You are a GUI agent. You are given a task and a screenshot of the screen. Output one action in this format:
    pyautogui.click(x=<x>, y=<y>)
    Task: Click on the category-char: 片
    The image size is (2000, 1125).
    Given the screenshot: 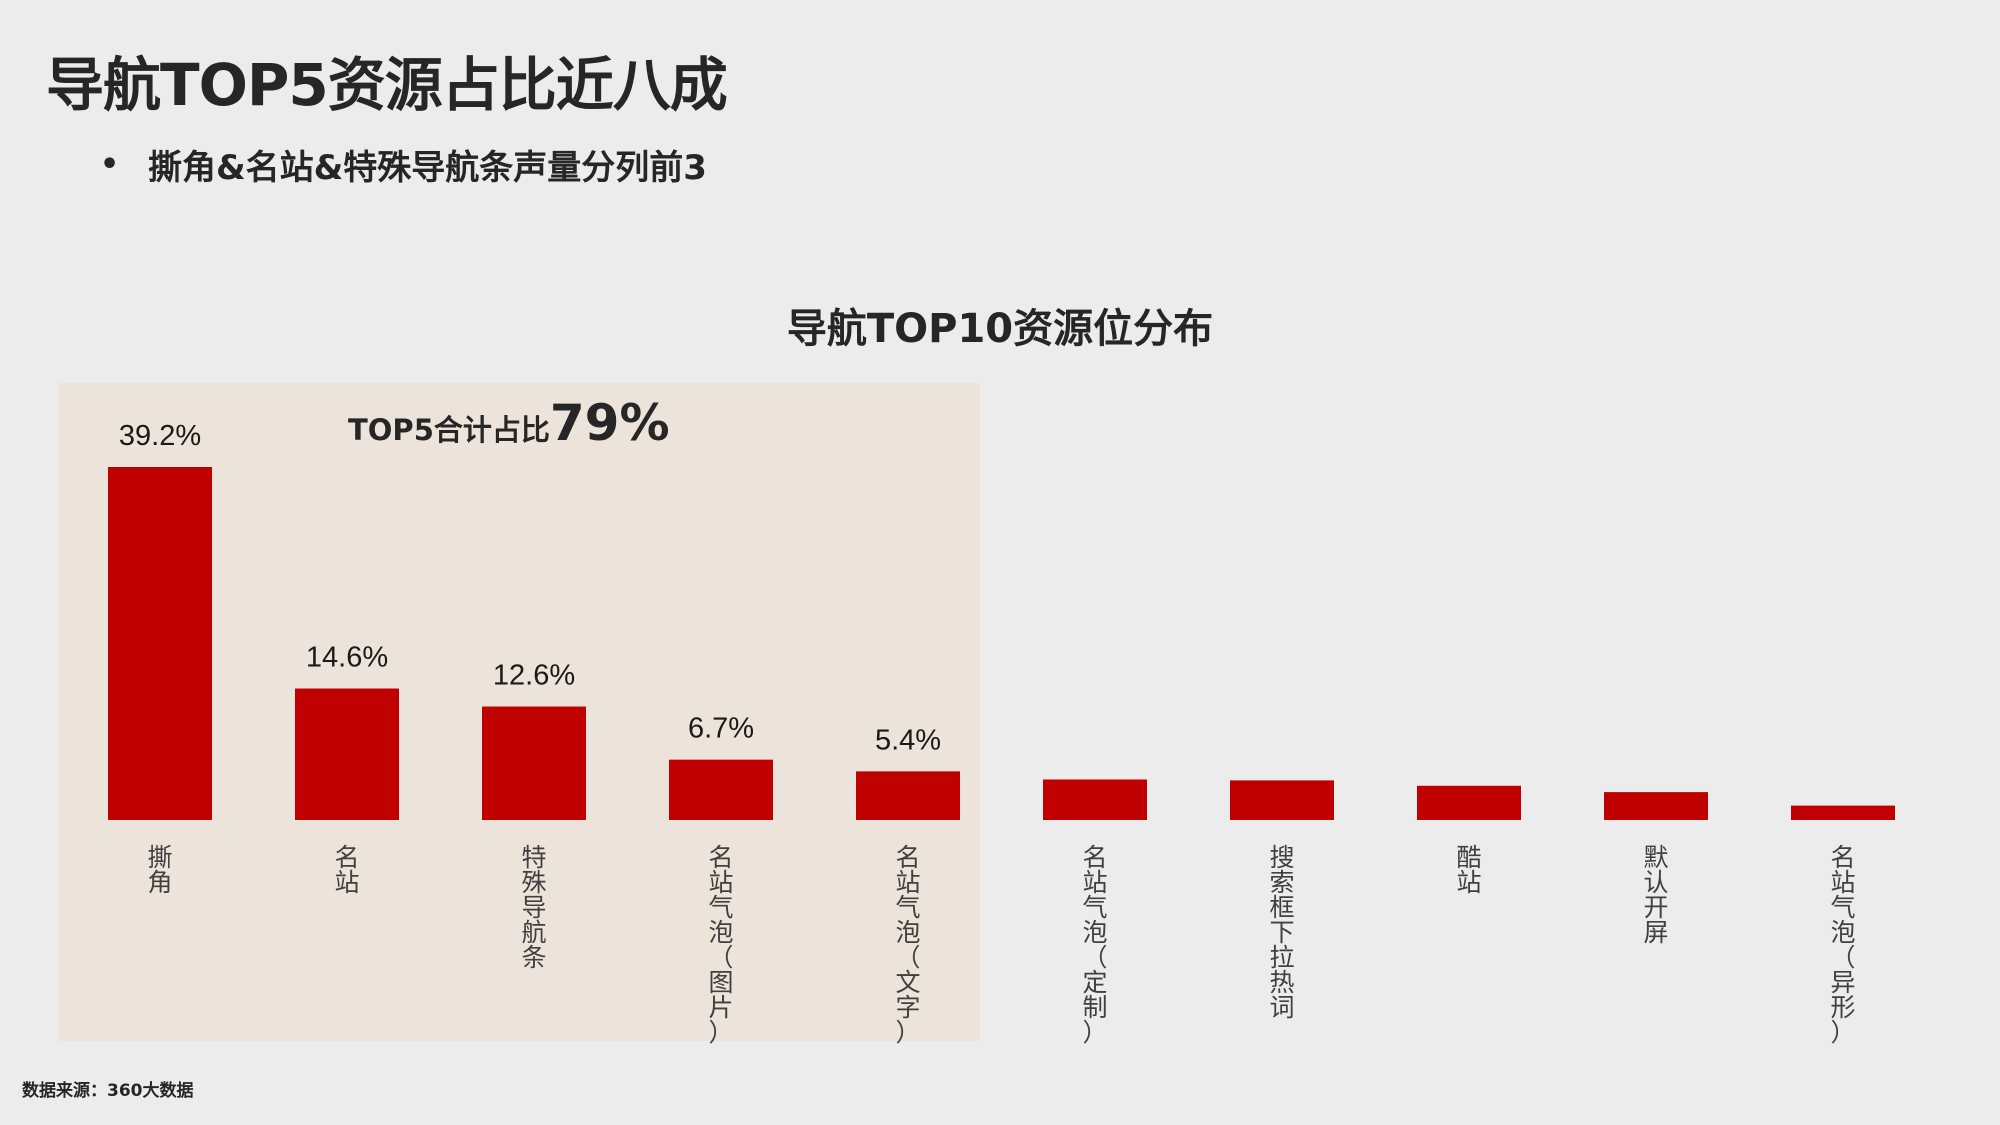 What is the action you would take?
    pyautogui.click(x=720, y=1007)
    